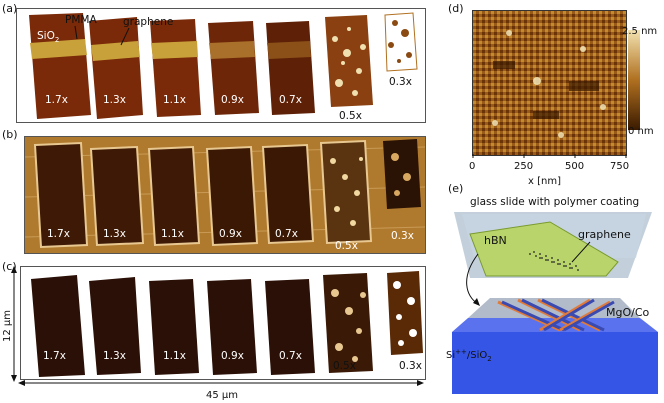 This screenshot has height=403, width=664. I want to click on afm-xlabel: x [nm], so click(544, 181).